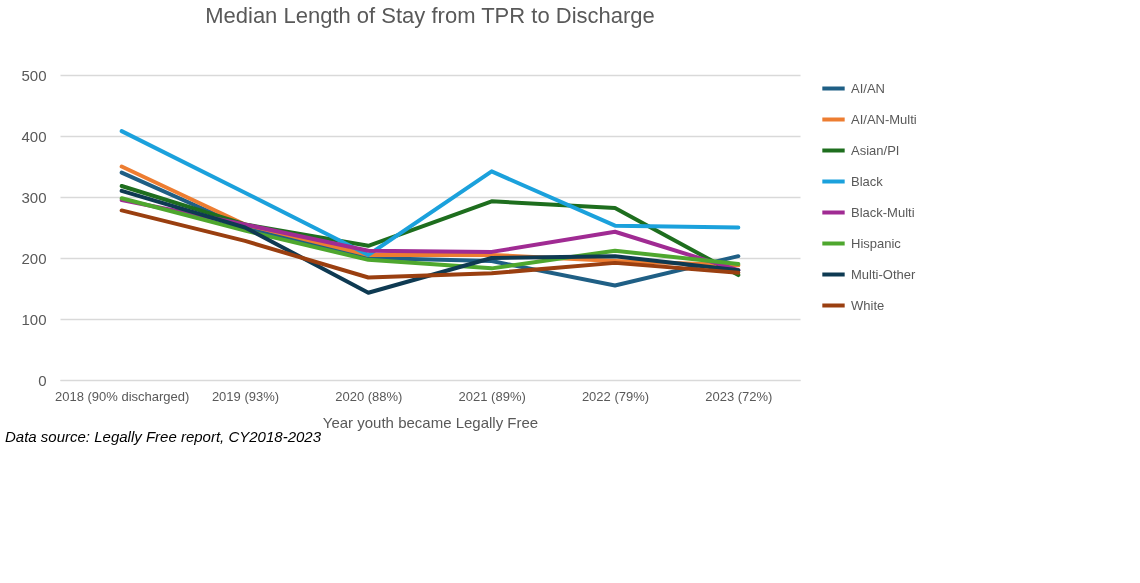  What do you see at coordinates (34, 136) in the screenshot?
I see `y-tick-label: 400` at bounding box center [34, 136].